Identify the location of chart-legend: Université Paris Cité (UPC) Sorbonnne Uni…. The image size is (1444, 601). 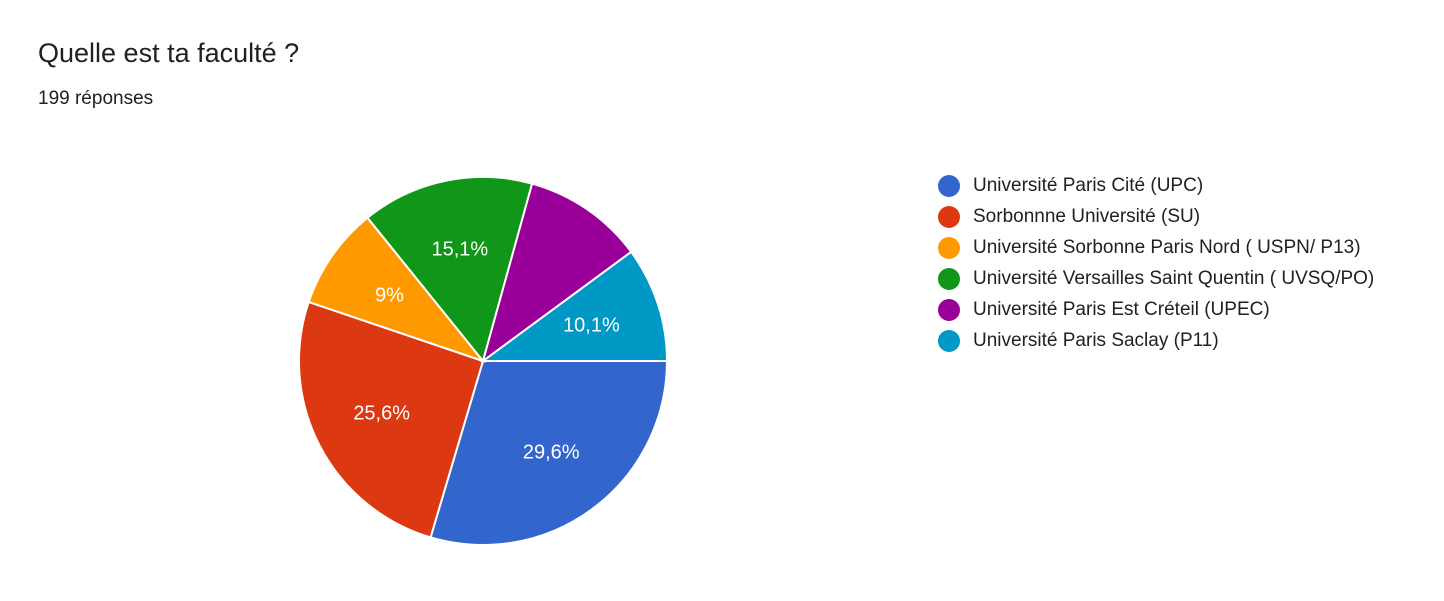
(1178, 265).